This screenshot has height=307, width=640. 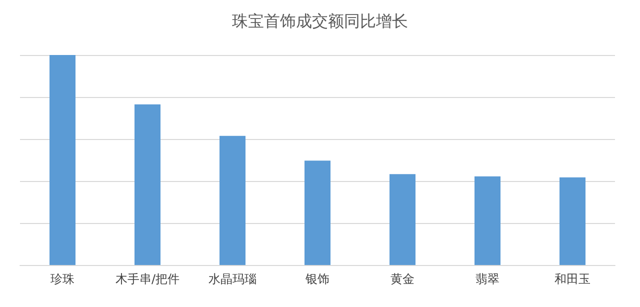 What do you see at coordinates (232, 279) in the screenshot?
I see `x-tick-label: 水晶玛瑙` at bounding box center [232, 279].